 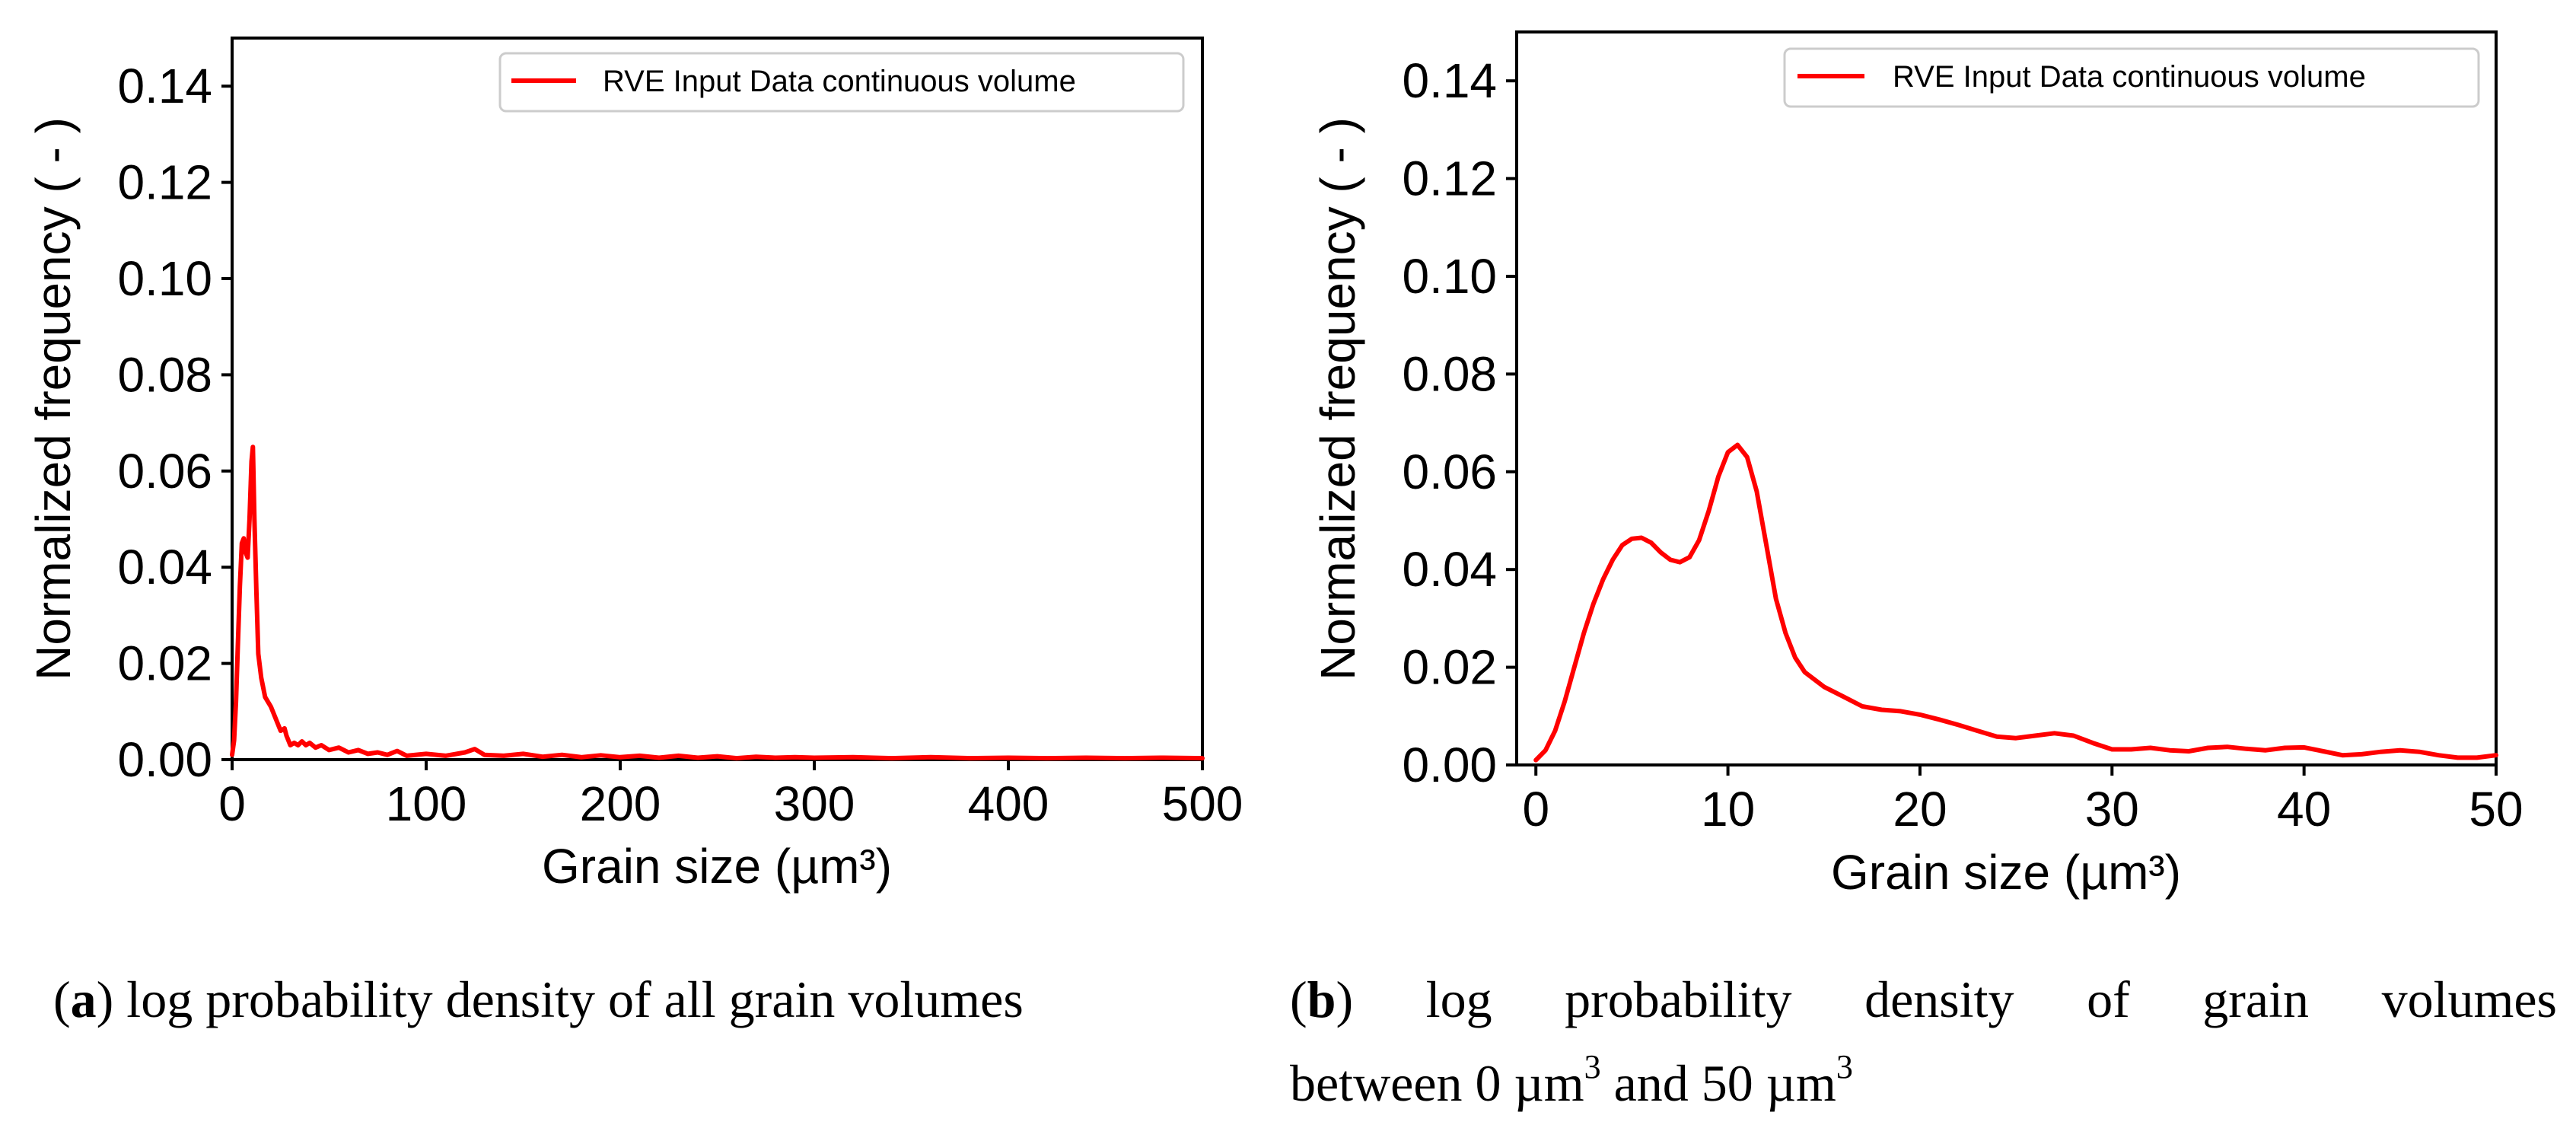 I want to click on chart-b-y-tick-label: 0.08, so click(x=1449, y=373).